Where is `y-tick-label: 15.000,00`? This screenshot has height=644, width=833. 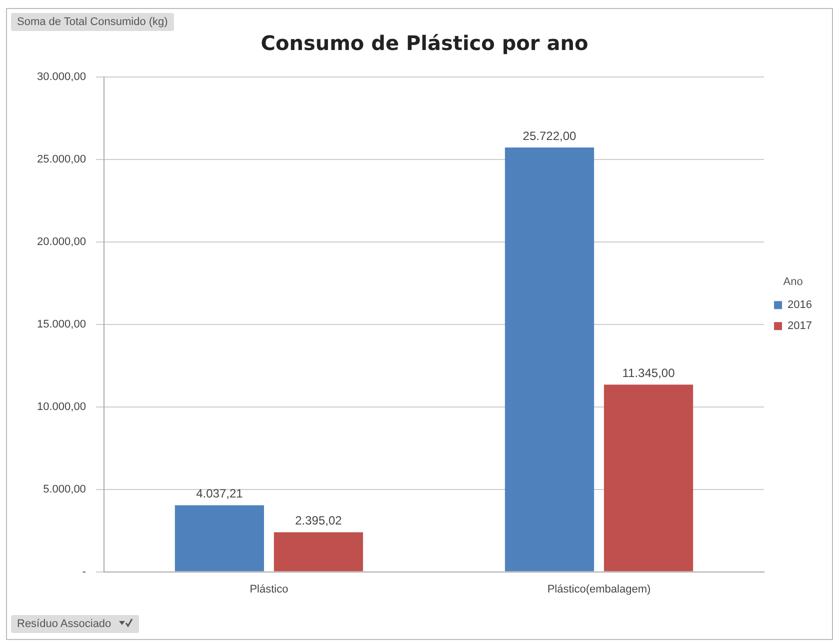 y-tick-label: 15.000,00 is located at coordinates (61, 324).